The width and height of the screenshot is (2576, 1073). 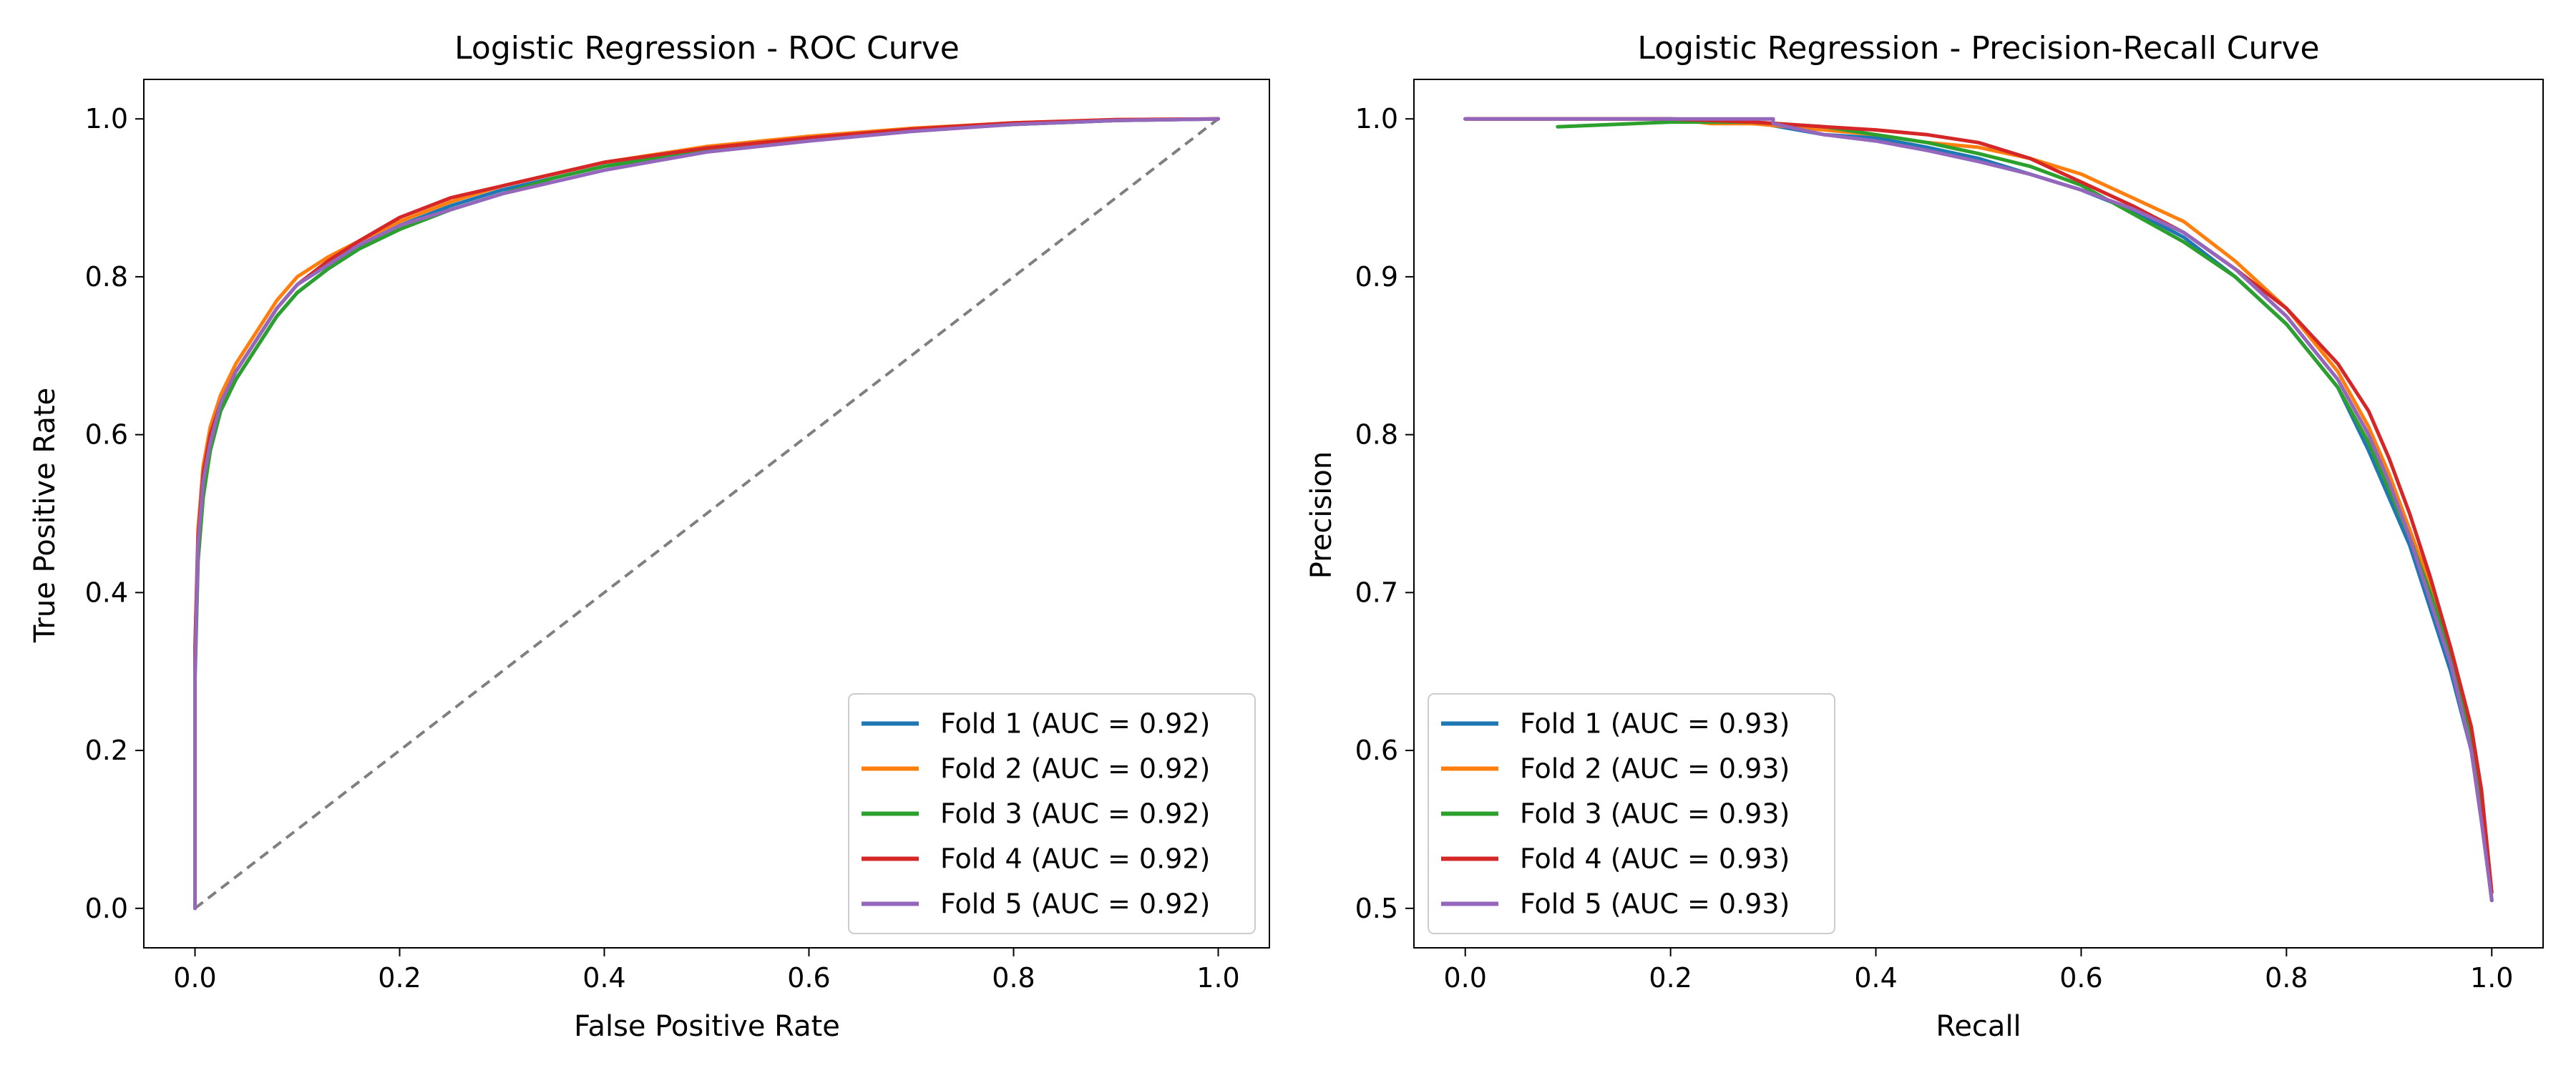 I want to click on pr-legend-label: Fold 5 (AUC = 0.93), so click(x=1655, y=904).